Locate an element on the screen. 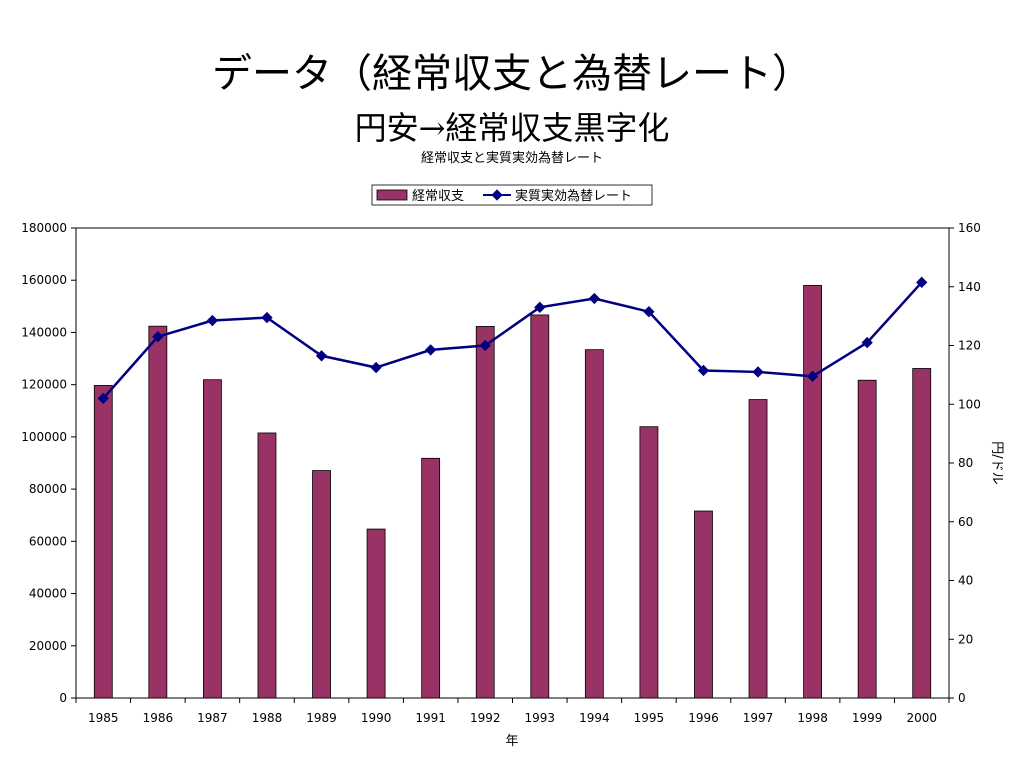 This screenshot has width=1024, height=768. line-point-1992 is located at coordinates (485, 345).